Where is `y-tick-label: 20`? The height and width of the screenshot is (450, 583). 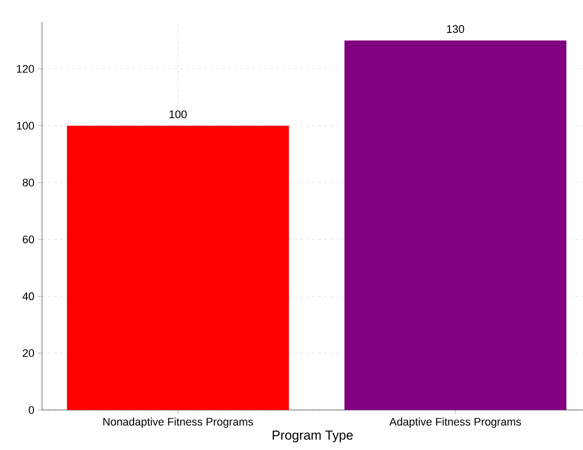 y-tick-label: 20 is located at coordinates (28, 353).